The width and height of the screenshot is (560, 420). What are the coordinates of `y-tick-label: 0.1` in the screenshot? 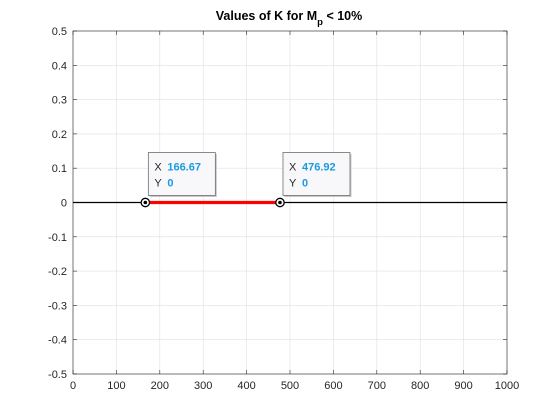 It's located at (59, 169).